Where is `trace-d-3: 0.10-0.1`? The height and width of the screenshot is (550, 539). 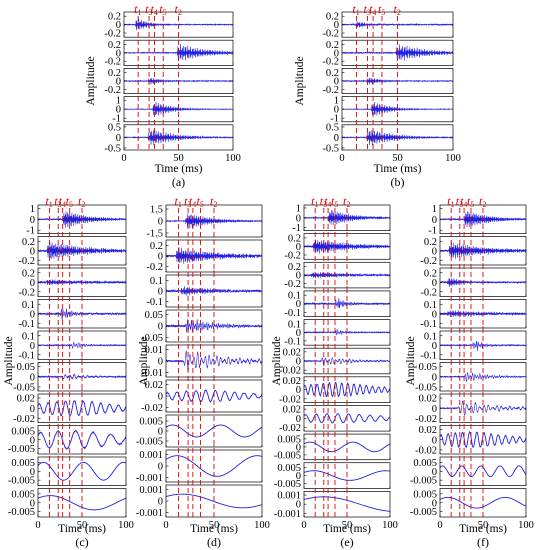 trace-d-3: 0.10-0.1 is located at coordinates (204, 291).